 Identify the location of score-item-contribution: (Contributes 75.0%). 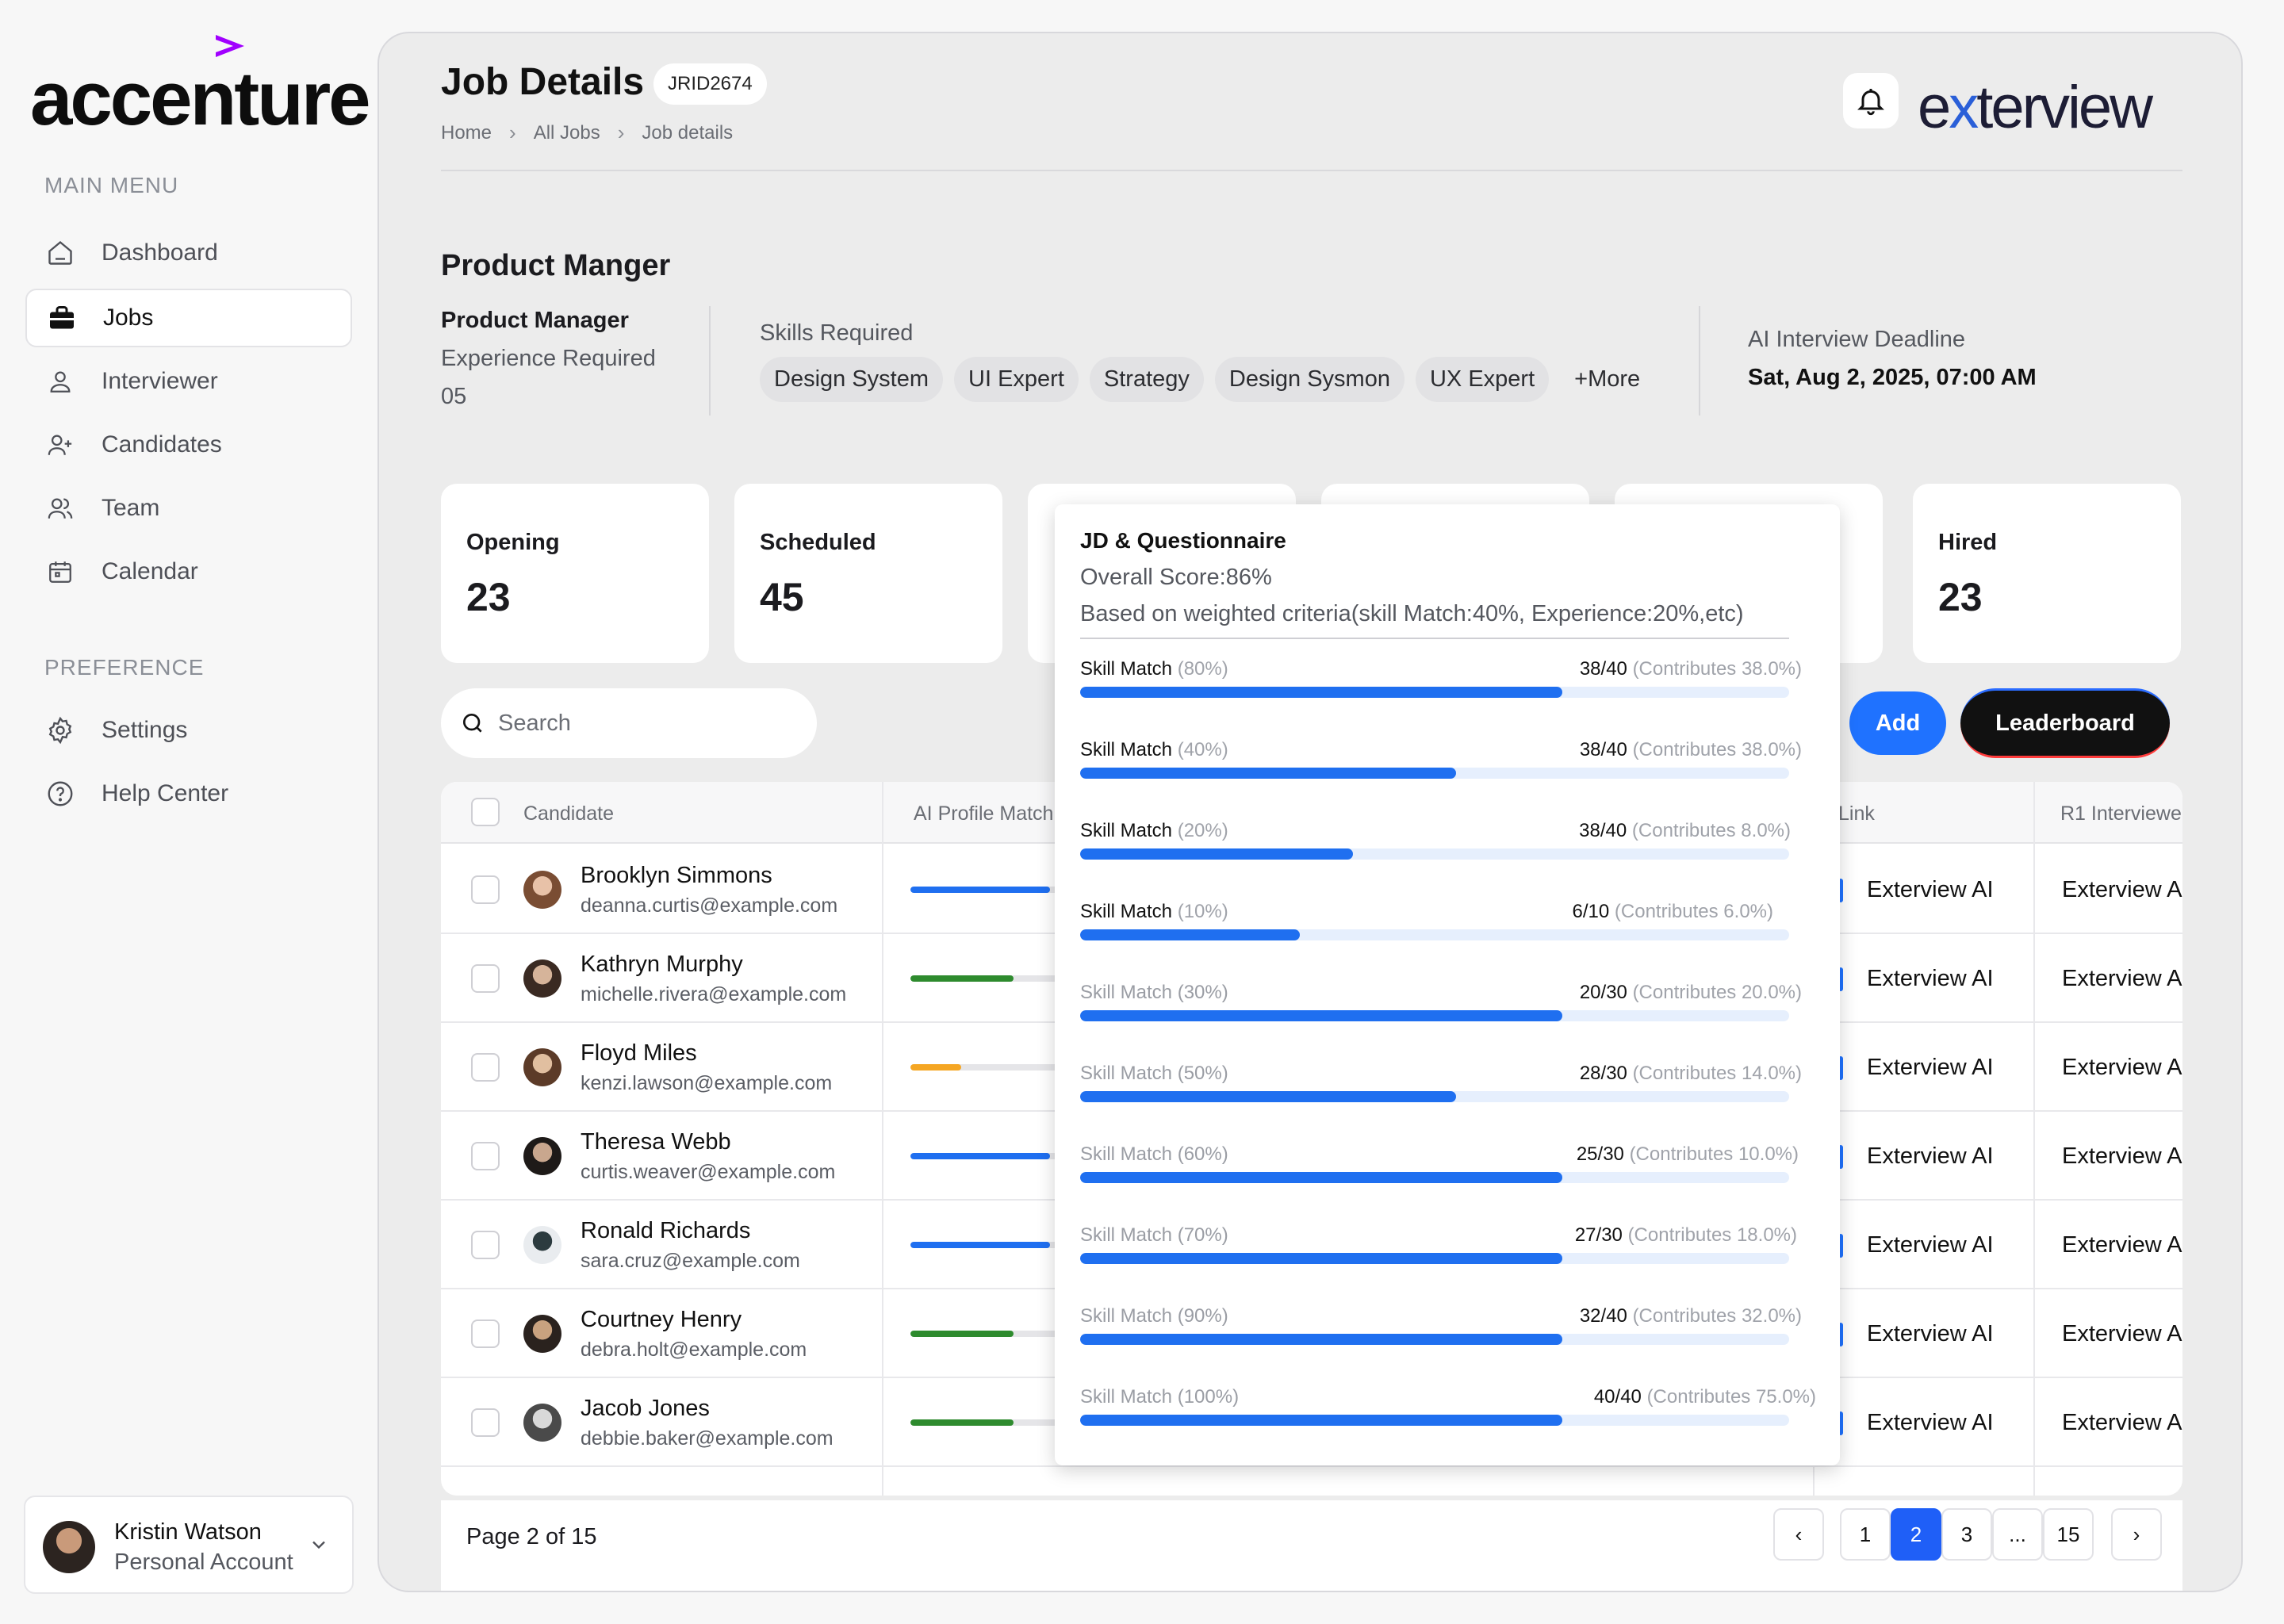
(1731, 1397).